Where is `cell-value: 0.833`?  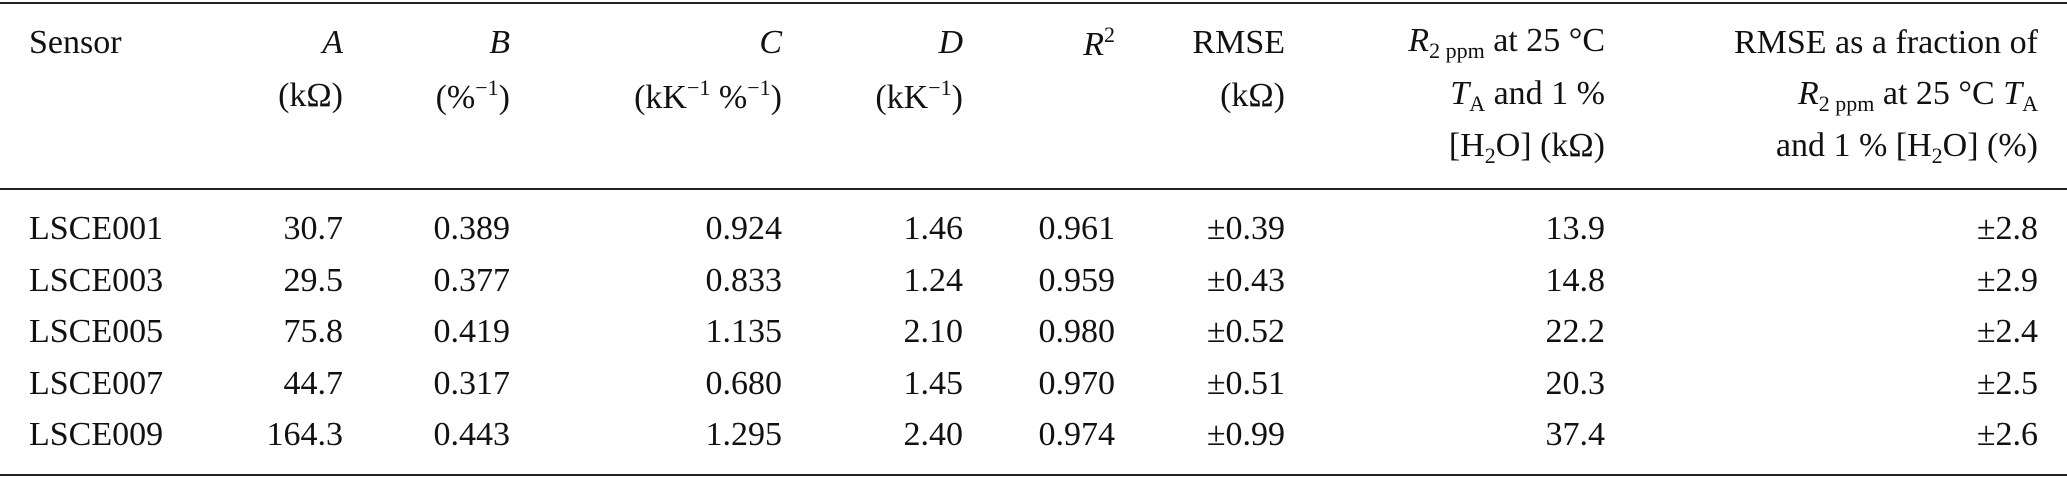 cell-value: 0.833 is located at coordinates (744, 280).